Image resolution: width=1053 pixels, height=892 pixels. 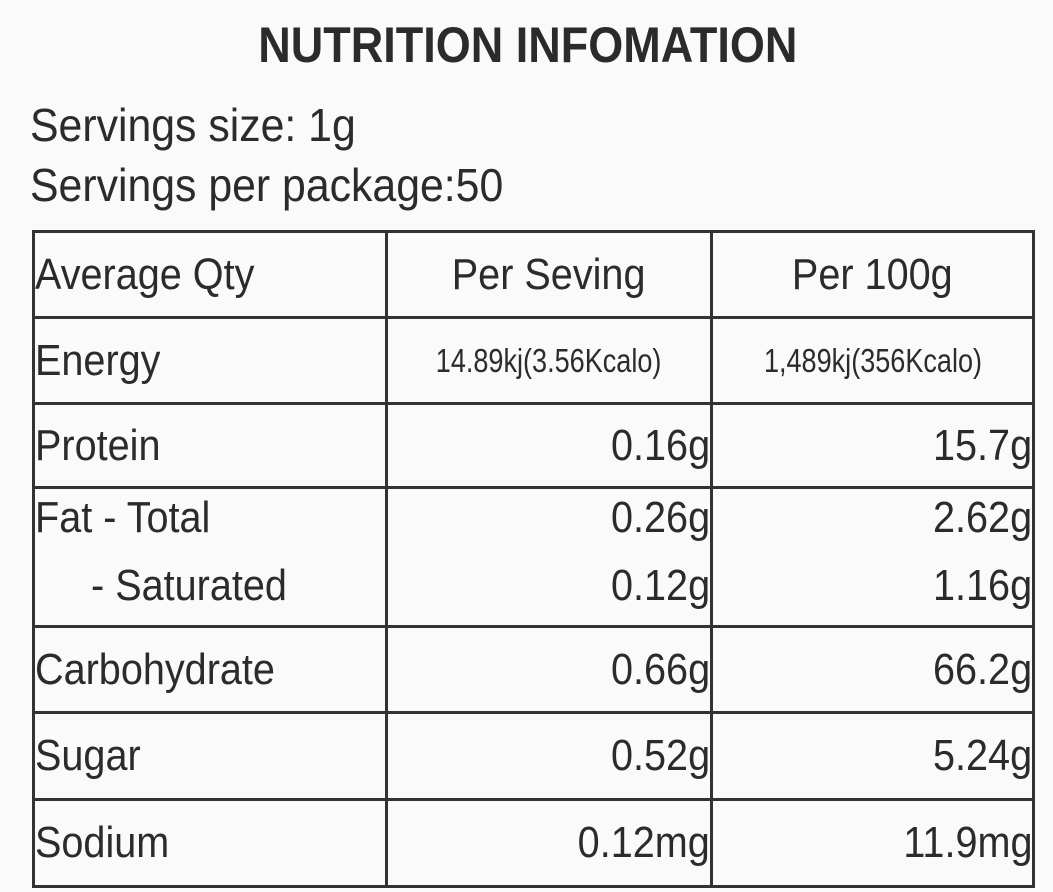 What do you see at coordinates (872, 360) in the screenshot?
I see `energy-per-100g: 1,489kj(356Kcalo)` at bounding box center [872, 360].